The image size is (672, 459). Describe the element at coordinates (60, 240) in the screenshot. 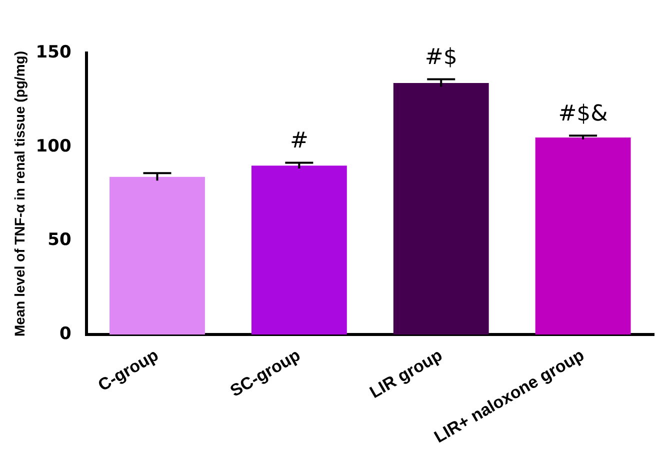

I see `y-tick-label: 50` at that location.